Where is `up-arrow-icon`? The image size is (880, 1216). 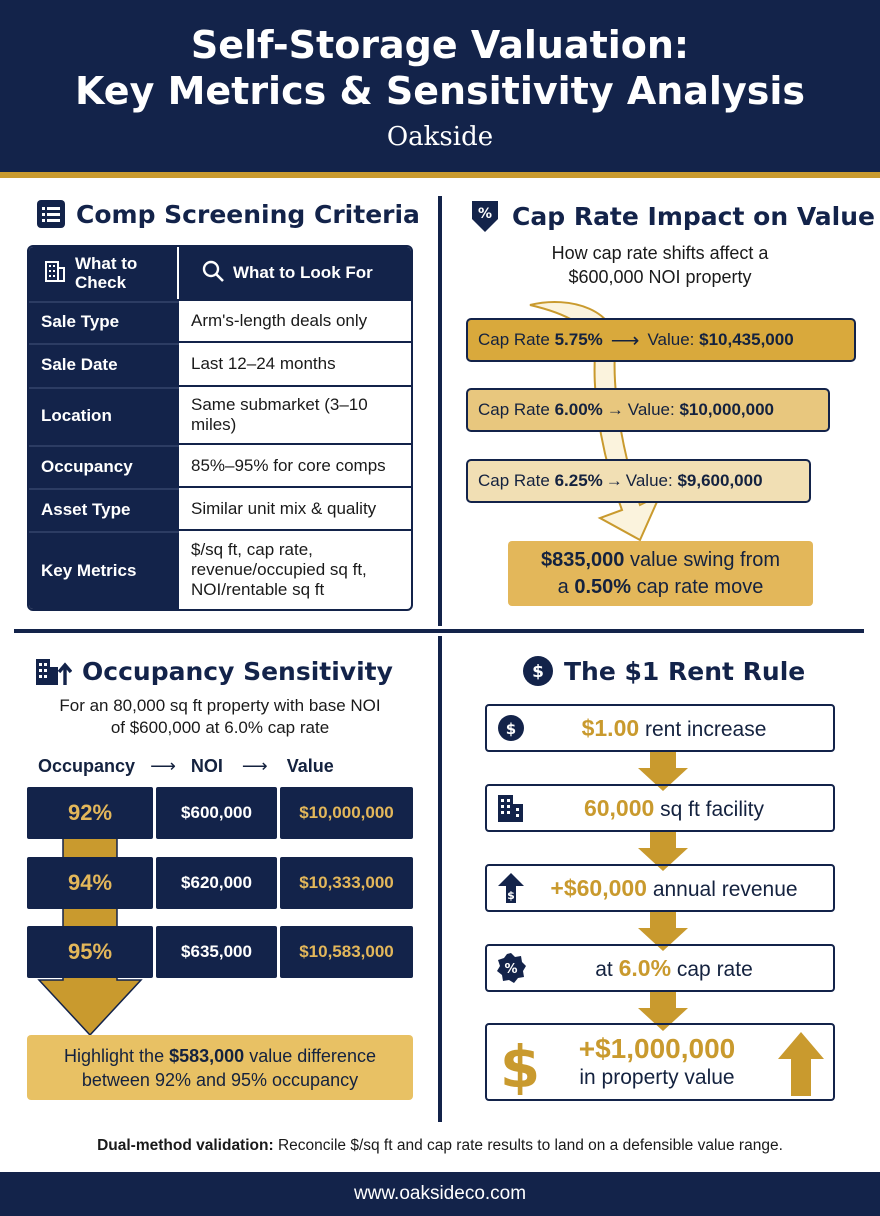
up-arrow-icon is located at coordinates (801, 1064).